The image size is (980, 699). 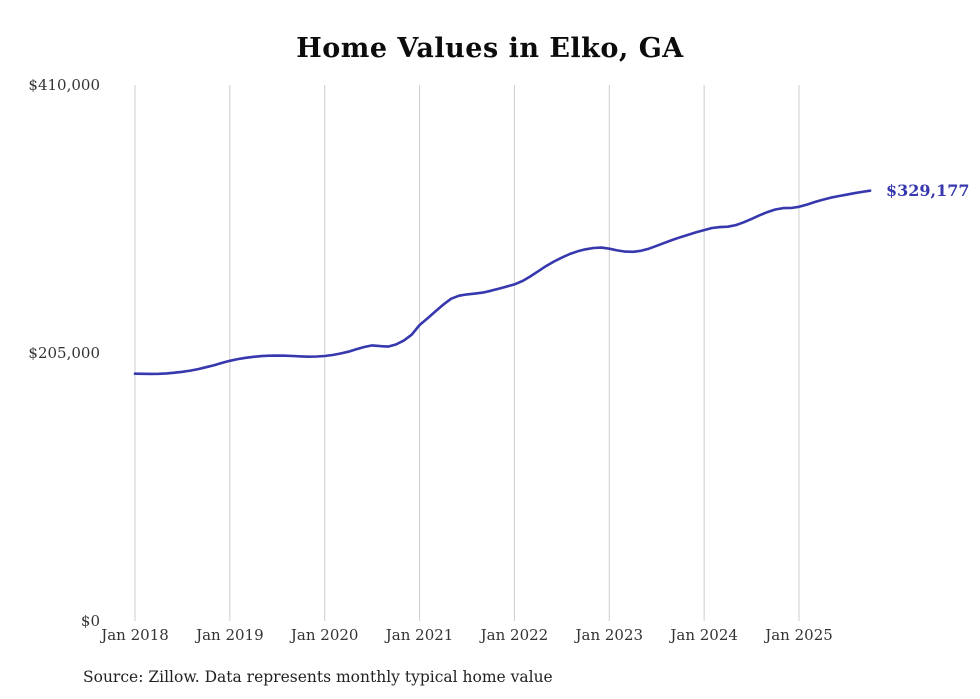 What do you see at coordinates (134, 635) in the screenshot?
I see `x-tick-label: Jan 2018` at bounding box center [134, 635].